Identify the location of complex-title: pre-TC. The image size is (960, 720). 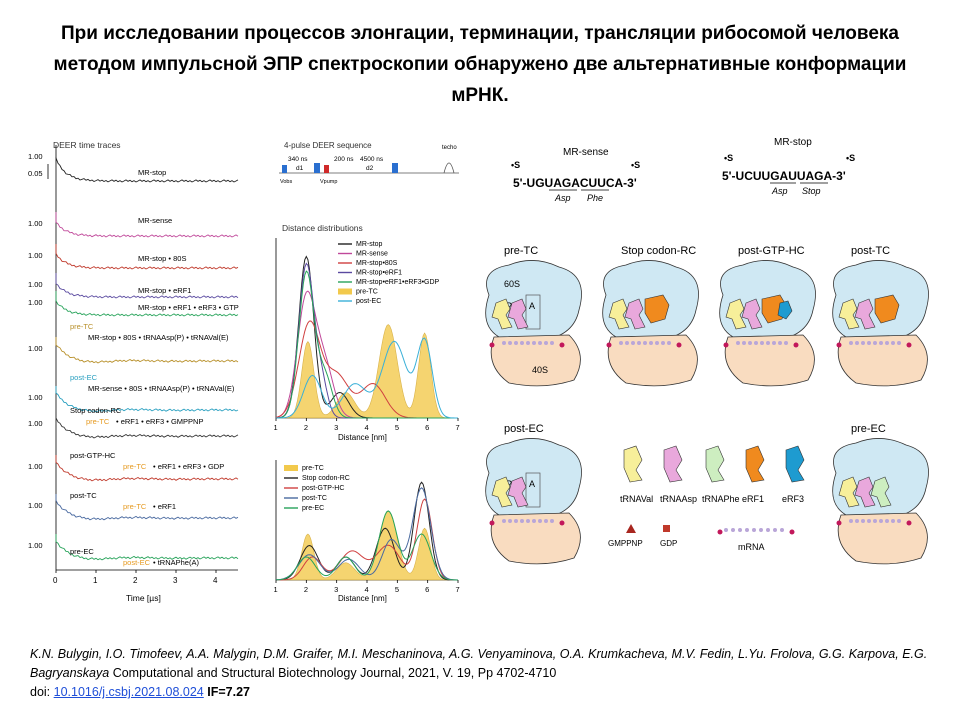
(521, 251).